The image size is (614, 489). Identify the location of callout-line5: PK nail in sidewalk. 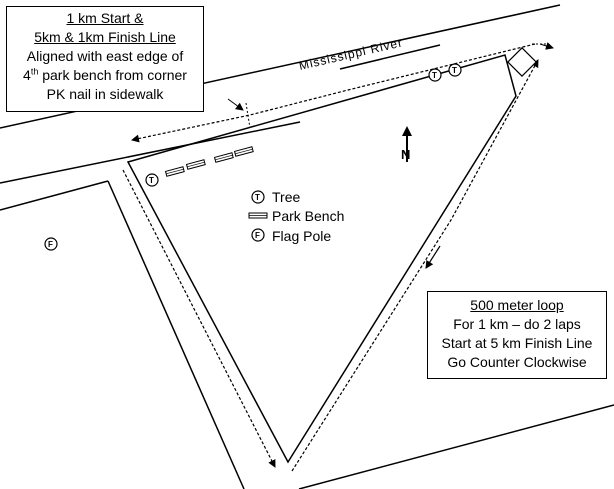
(105, 94).